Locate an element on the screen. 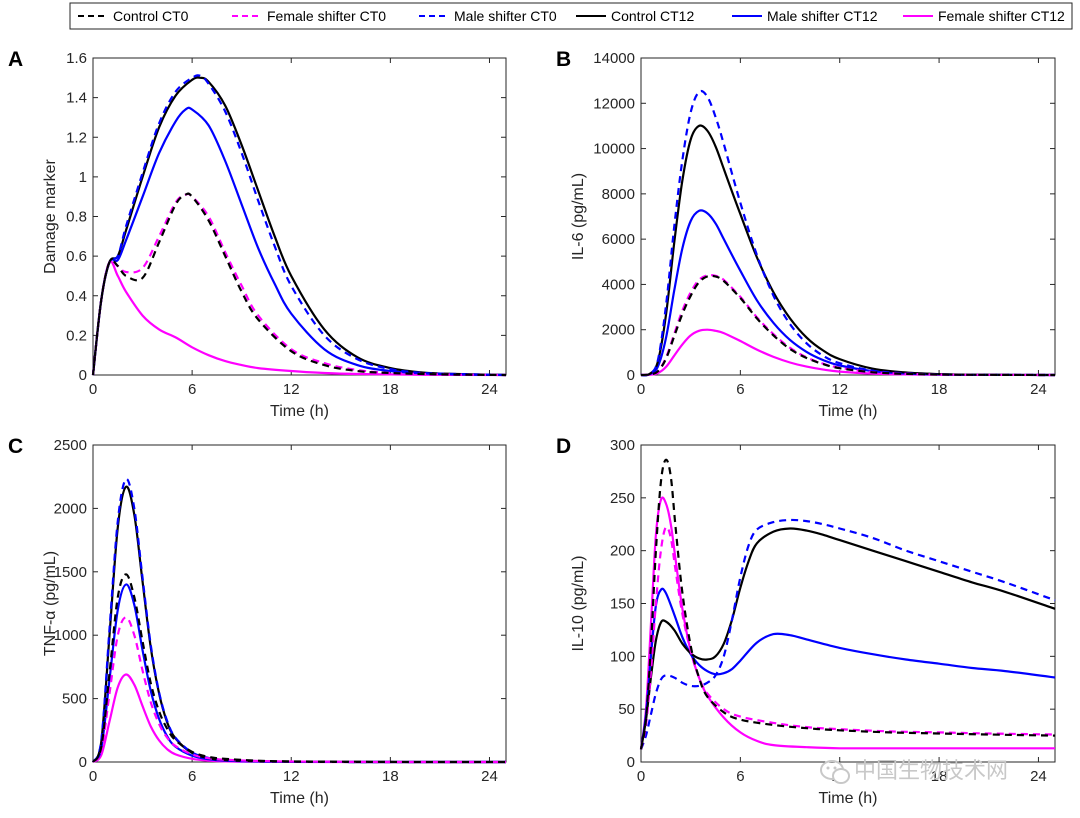 This screenshot has height=818, width=1080. y-tick-label: 0.8 is located at coordinates (76, 217).